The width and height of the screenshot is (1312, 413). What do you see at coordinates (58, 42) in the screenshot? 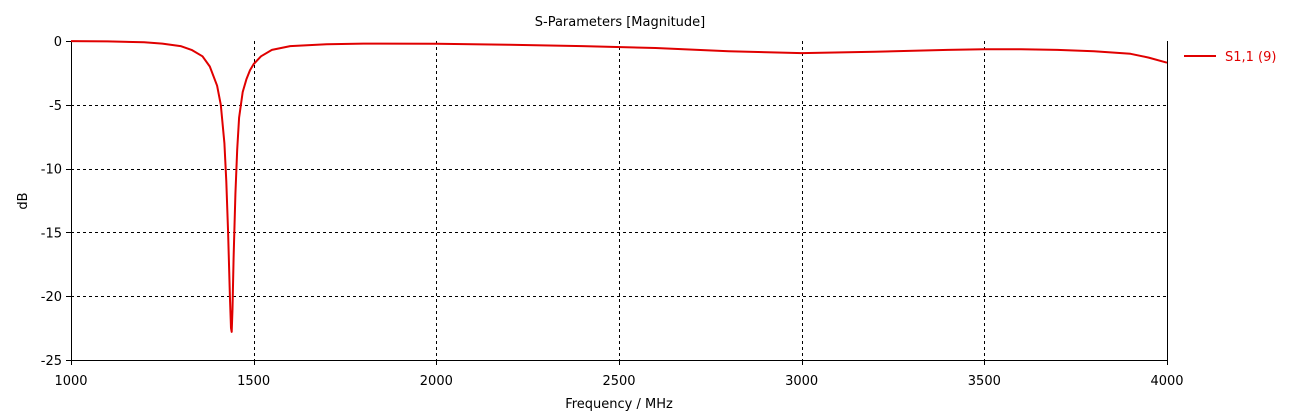
I see `y-tick-label: 0` at bounding box center [58, 42].